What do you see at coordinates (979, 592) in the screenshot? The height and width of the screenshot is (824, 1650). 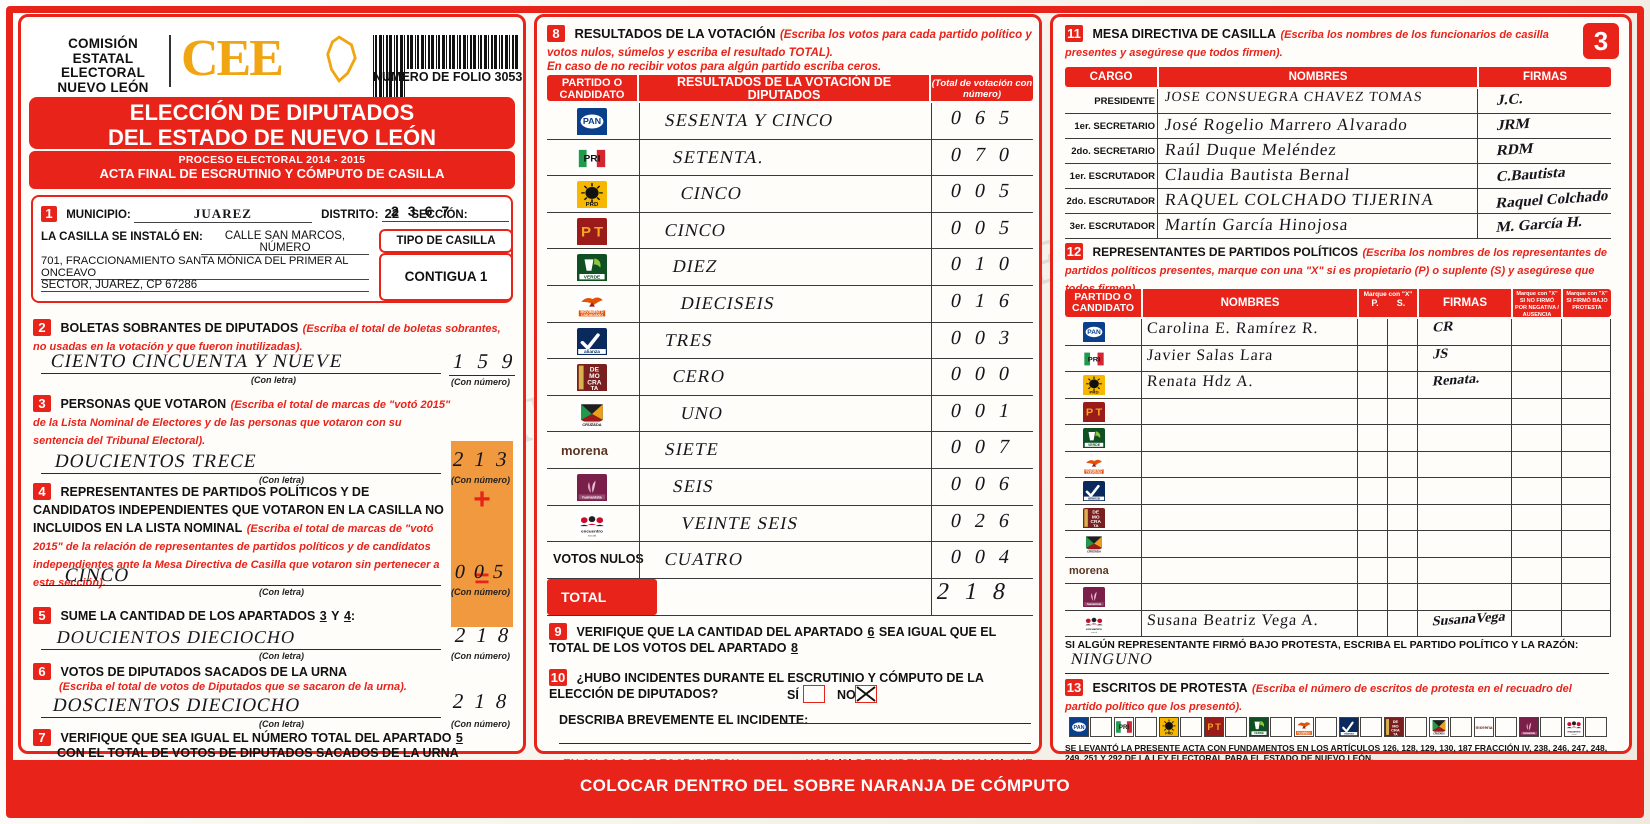 I see `total-value-numero: 218` at bounding box center [979, 592].